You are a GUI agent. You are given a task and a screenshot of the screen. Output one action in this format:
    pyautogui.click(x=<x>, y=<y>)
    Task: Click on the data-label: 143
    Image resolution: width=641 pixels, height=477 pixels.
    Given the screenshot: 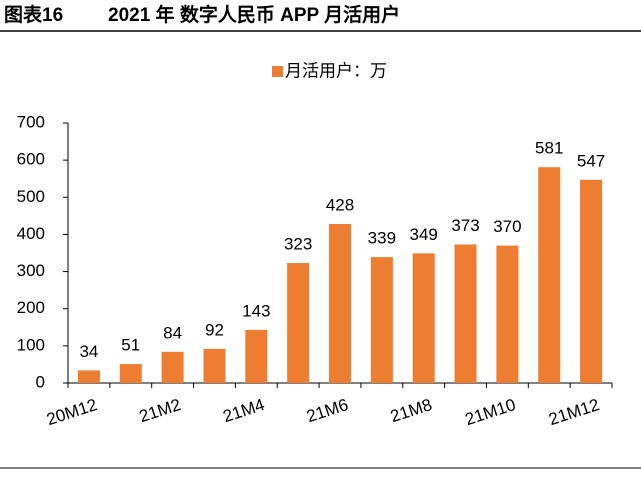 What is the action you would take?
    pyautogui.click(x=256, y=310)
    